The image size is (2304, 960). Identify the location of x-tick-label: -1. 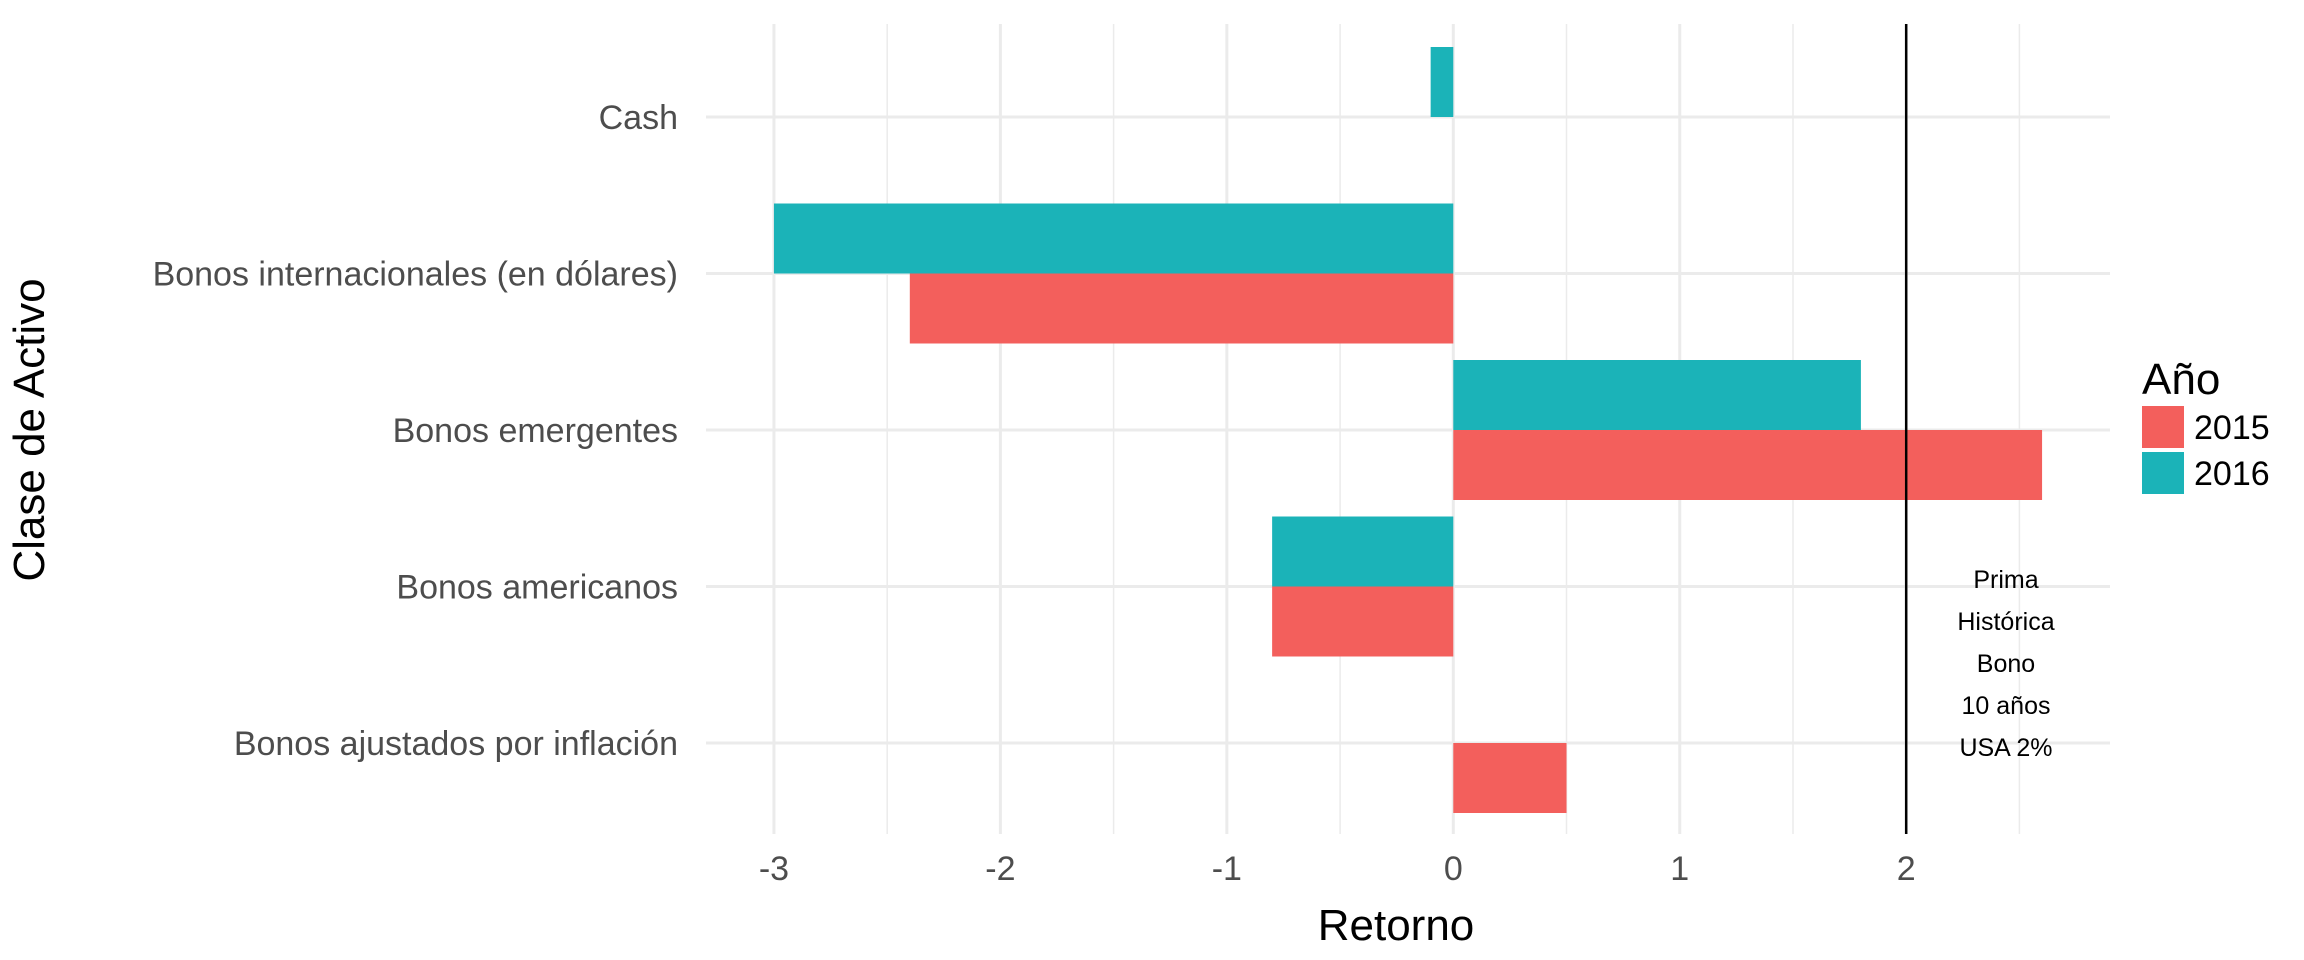
(1227, 869).